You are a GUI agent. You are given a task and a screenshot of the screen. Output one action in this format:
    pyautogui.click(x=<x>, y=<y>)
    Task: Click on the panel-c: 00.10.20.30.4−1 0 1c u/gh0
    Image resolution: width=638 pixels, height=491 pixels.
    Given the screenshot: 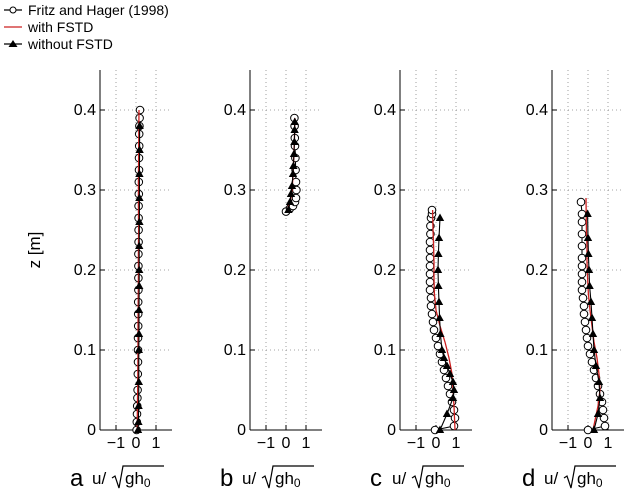 What is the action you would take?
    pyautogui.click(x=421, y=280)
    